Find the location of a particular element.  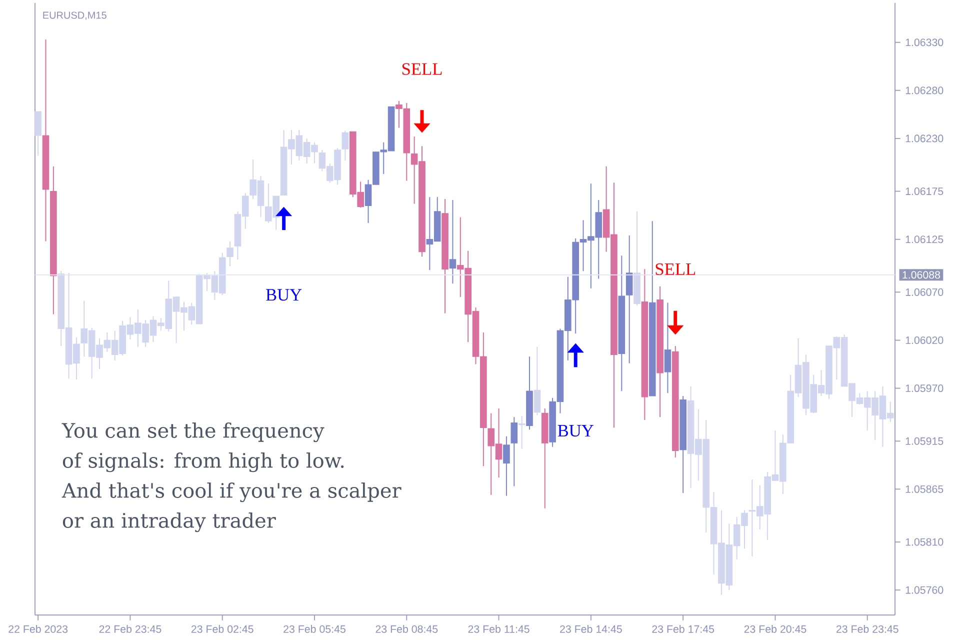

y-tick-label: 1.06175 is located at coordinates (925, 192).